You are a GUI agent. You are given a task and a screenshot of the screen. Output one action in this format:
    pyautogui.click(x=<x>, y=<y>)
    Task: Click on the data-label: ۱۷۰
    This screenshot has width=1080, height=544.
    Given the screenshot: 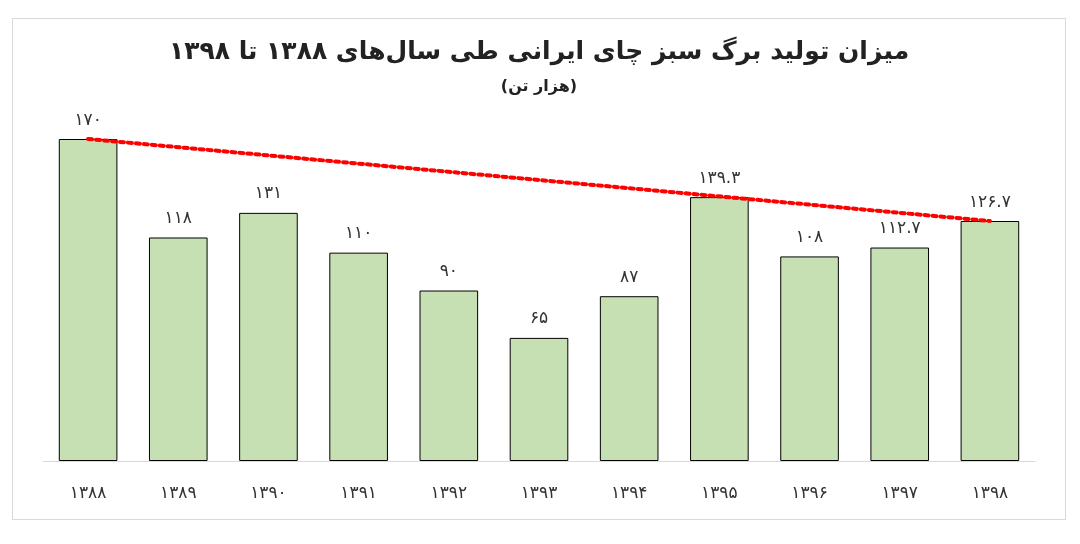 What is the action you would take?
    pyautogui.click(x=88, y=118)
    